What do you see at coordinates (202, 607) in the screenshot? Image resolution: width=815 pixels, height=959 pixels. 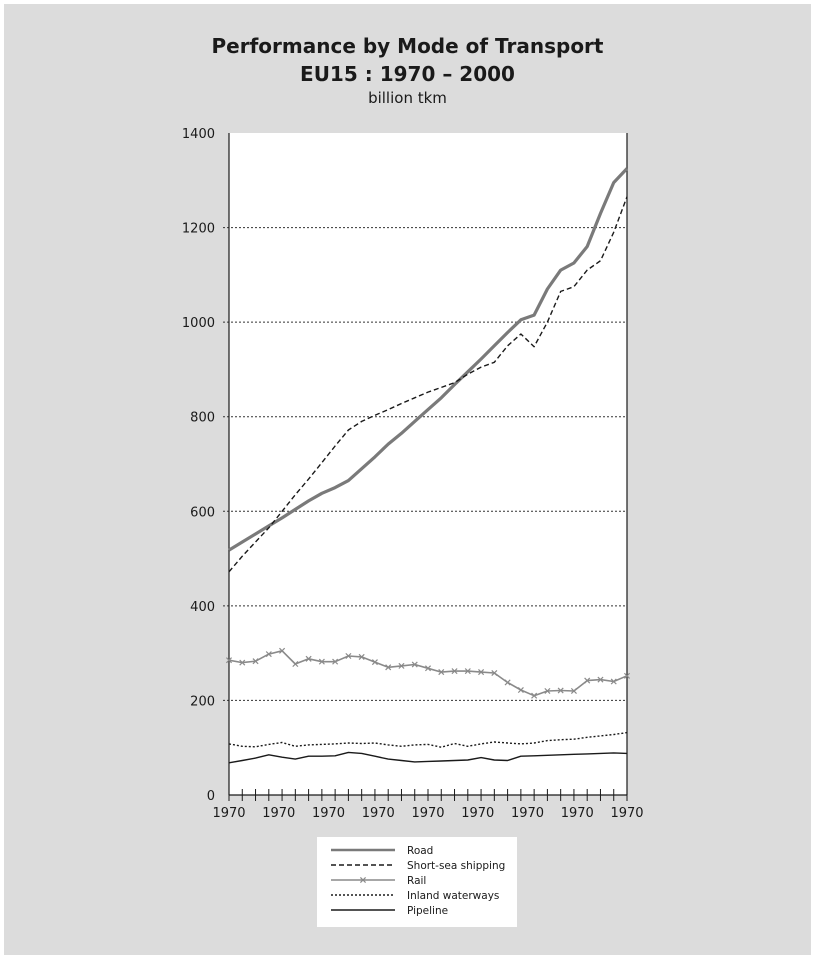 I see `y-tick-label: 400` at bounding box center [202, 607].